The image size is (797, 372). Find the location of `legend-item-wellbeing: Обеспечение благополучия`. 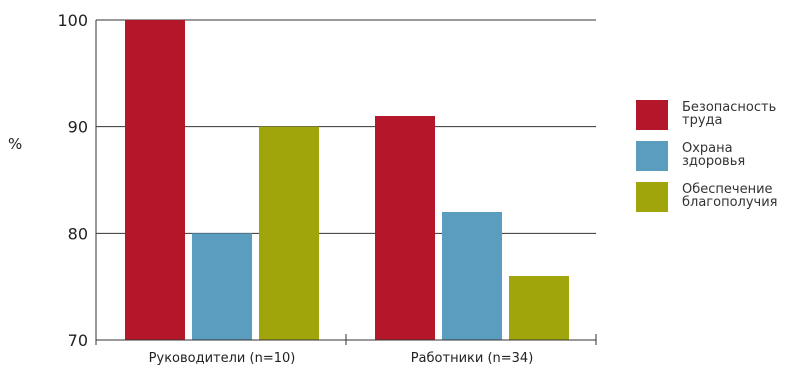

legend-item-wellbeing: Обеспечение благополучия is located at coordinates (716, 197).